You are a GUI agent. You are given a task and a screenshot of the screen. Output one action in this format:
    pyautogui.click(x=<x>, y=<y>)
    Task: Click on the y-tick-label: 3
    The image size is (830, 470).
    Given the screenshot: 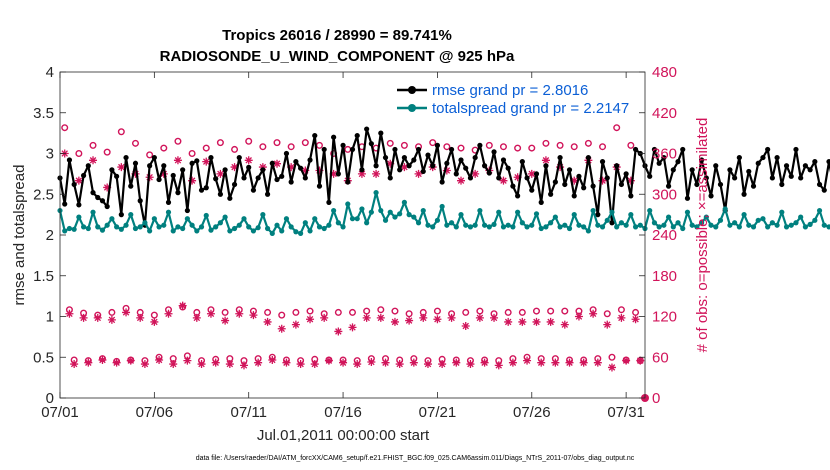 What is the action you would take?
    pyautogui.click(x=50, y=154)
    